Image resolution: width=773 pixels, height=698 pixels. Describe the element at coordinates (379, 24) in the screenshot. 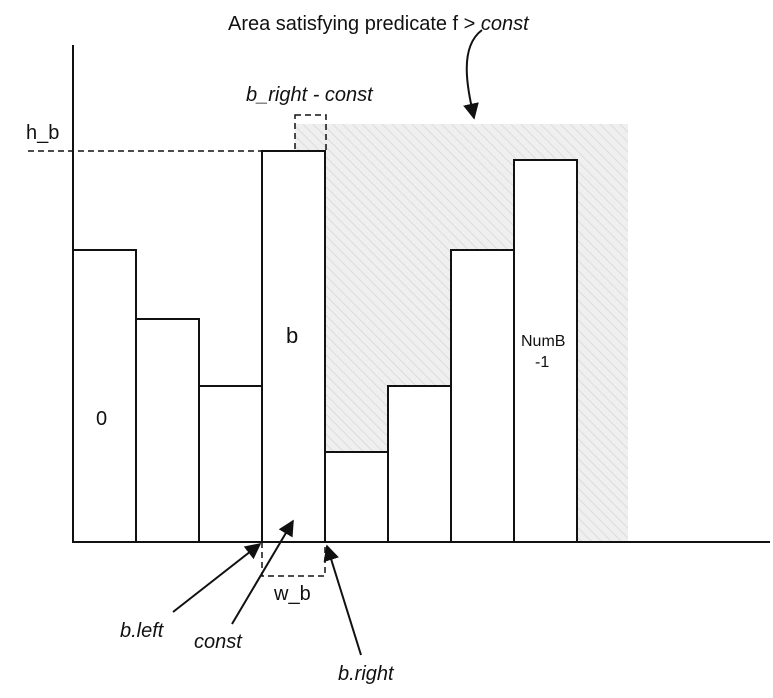

I see `diagram-title: Area satisfying predicate f > const` at that location.